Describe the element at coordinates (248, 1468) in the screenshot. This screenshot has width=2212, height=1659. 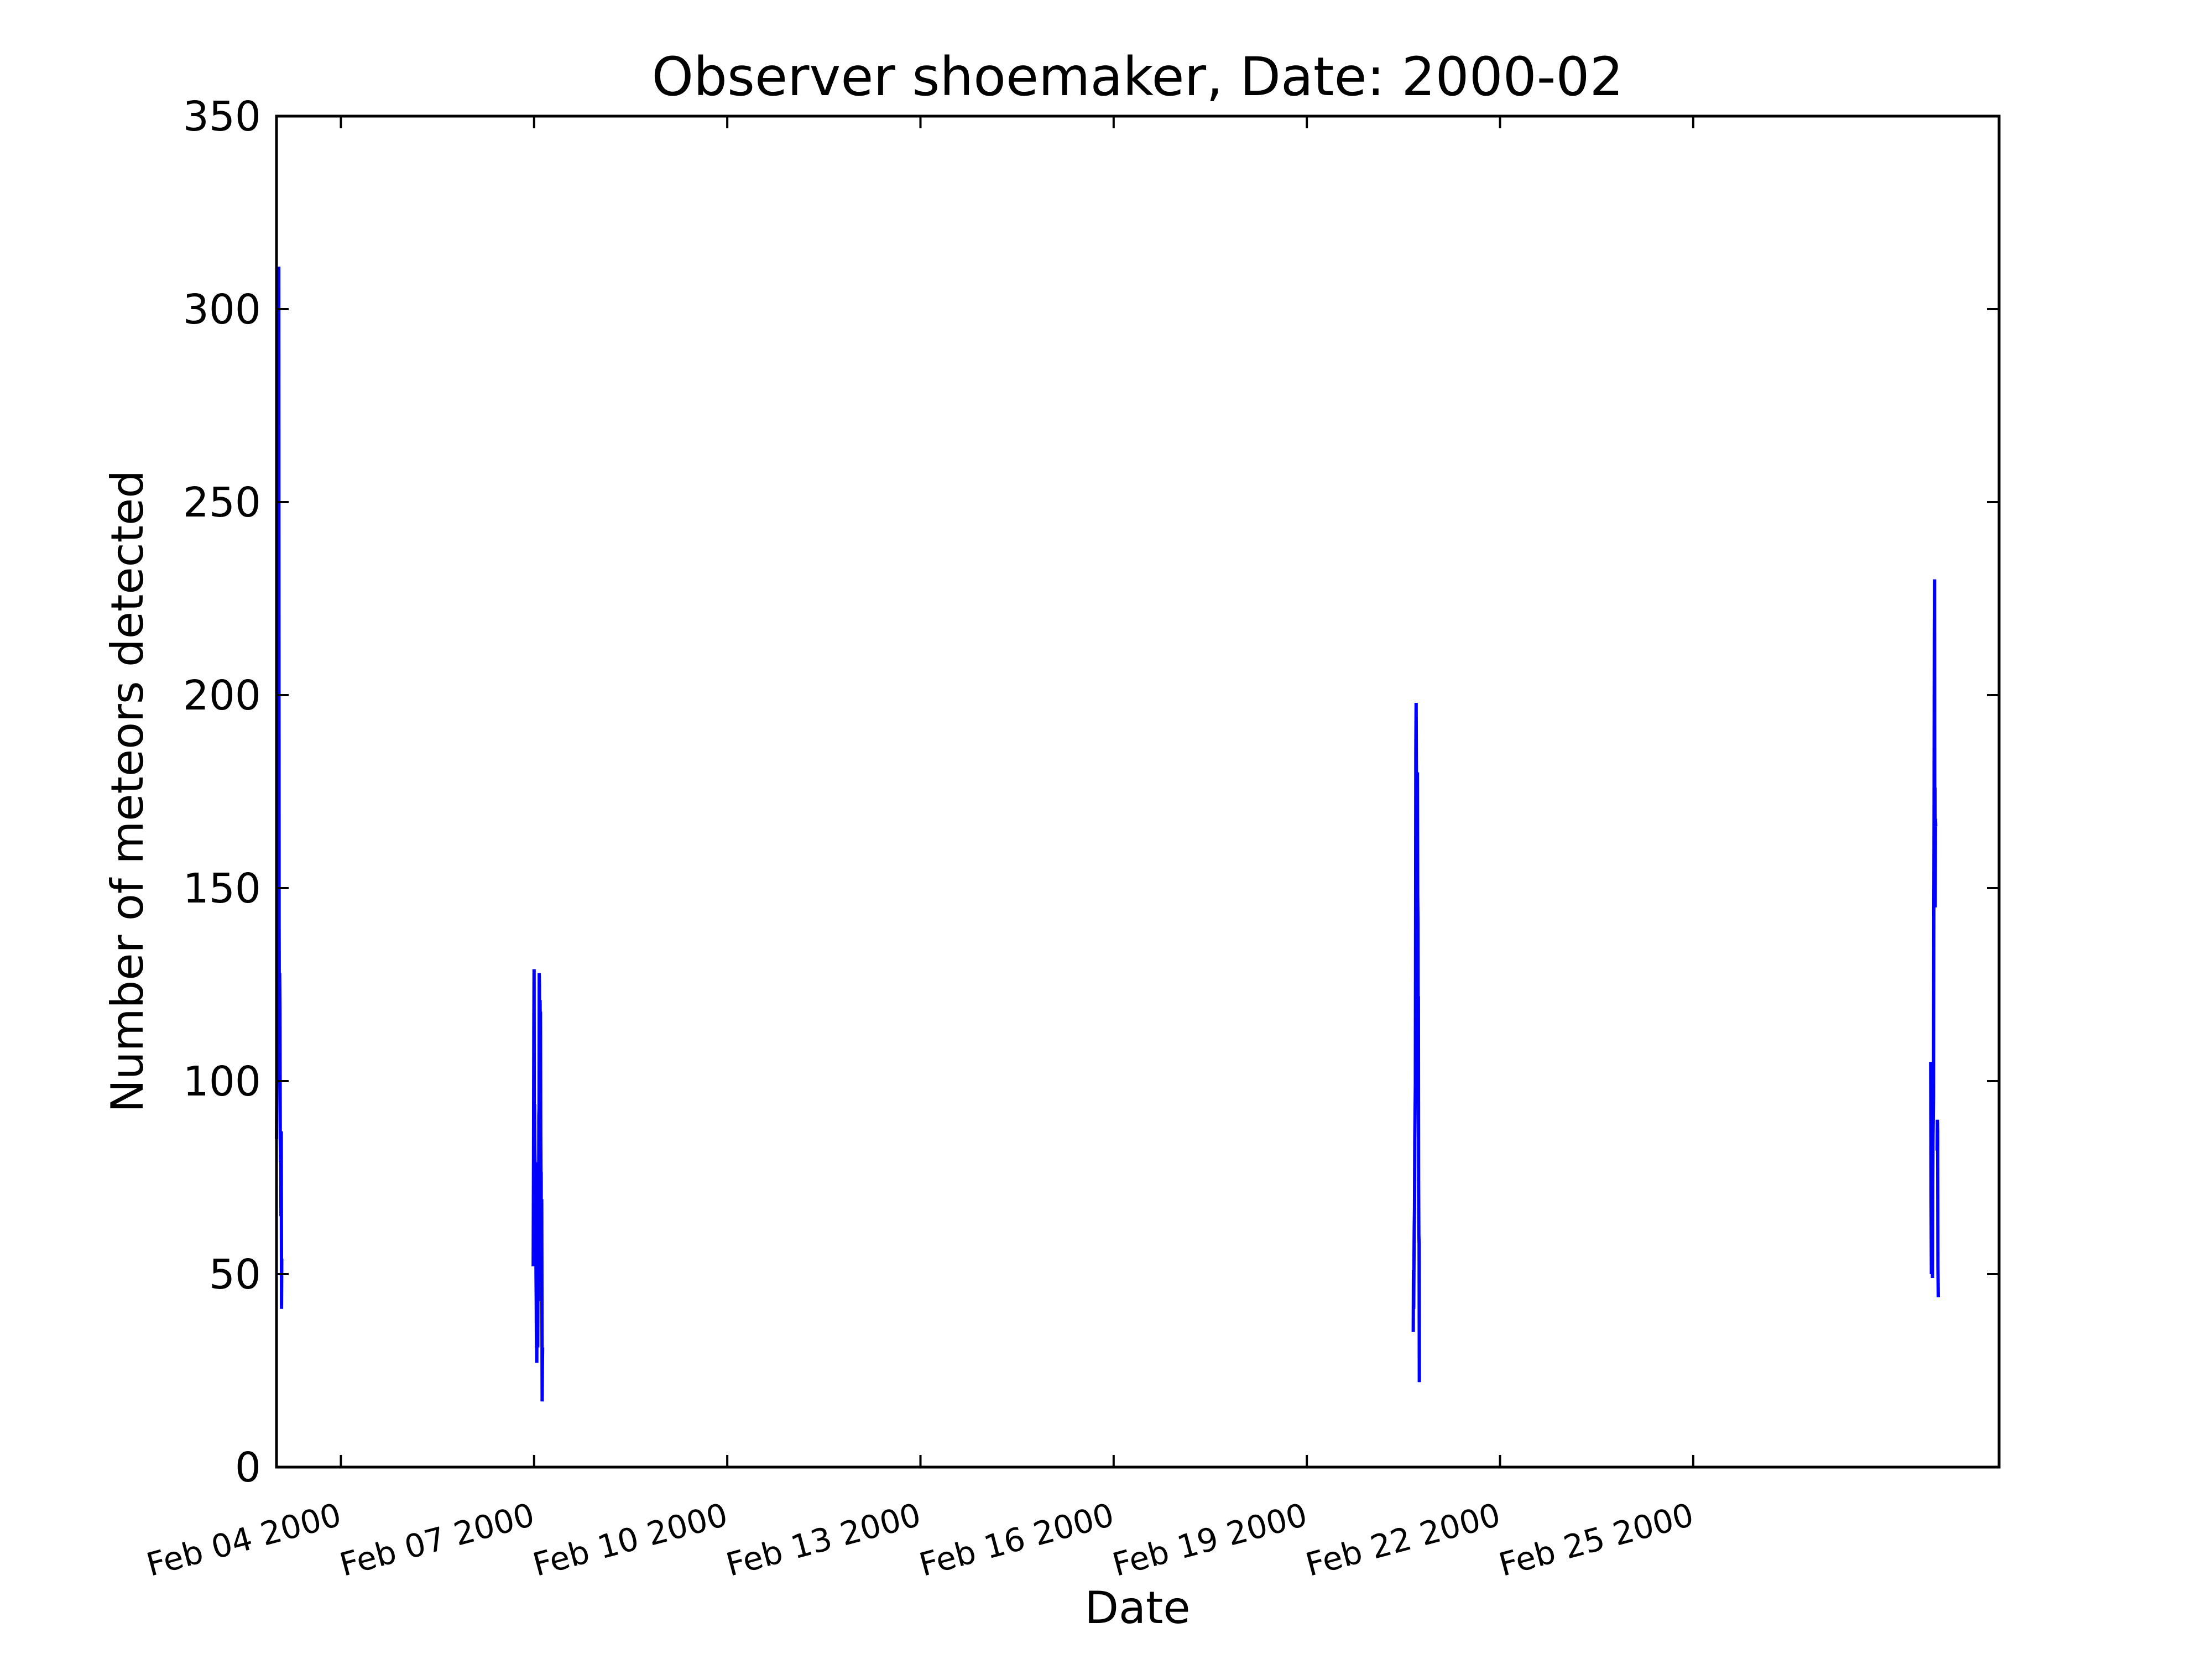
I see `y-tick-label: 0` at that location.